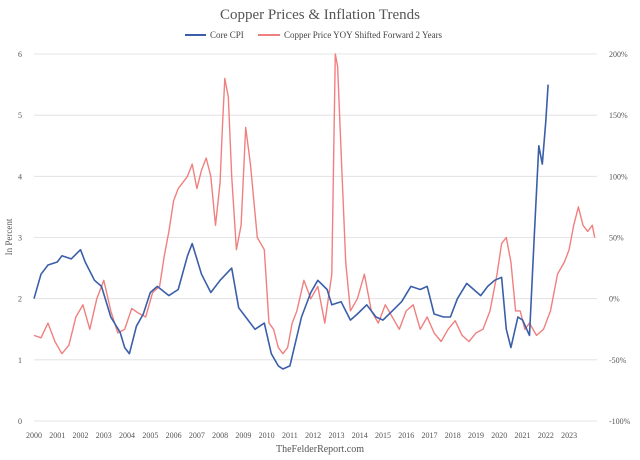 The width and height of the screenshot is (640, 460). I want to click on left-tick-label: 1, so click(20, 360).